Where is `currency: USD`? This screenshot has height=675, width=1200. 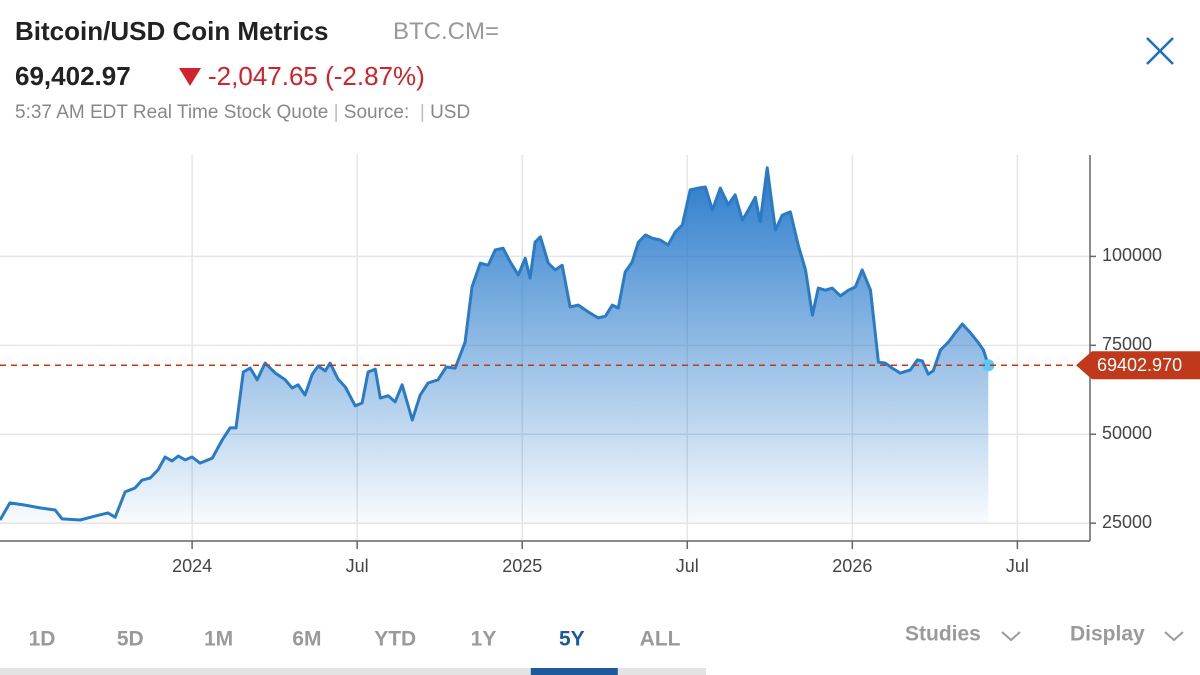
currency: USD is located at coordinates (450, 112).